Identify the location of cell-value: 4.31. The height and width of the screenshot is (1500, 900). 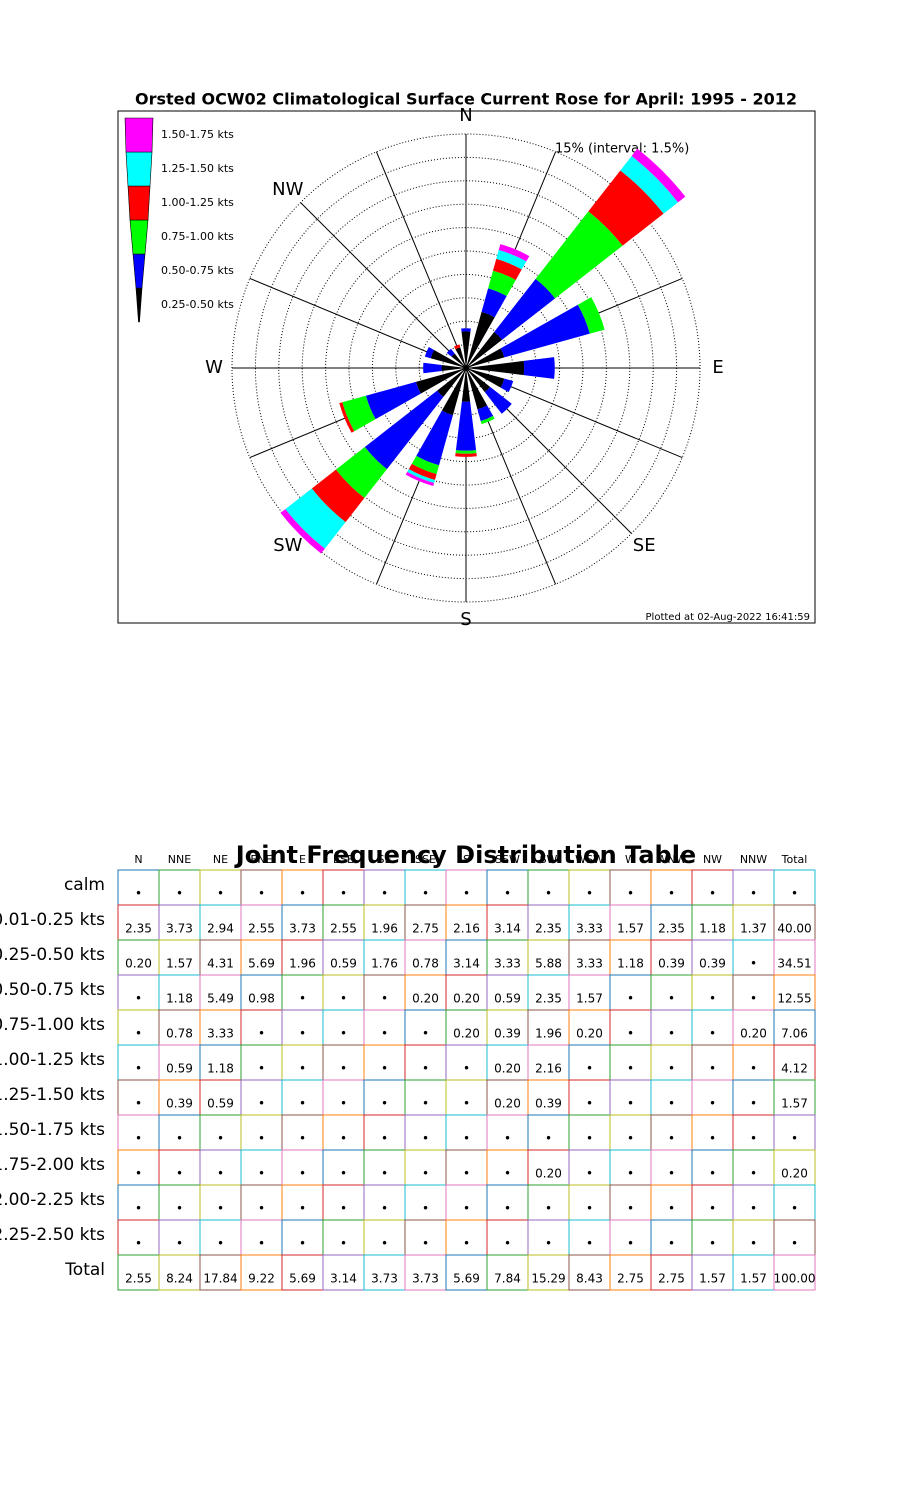
(220, 964).